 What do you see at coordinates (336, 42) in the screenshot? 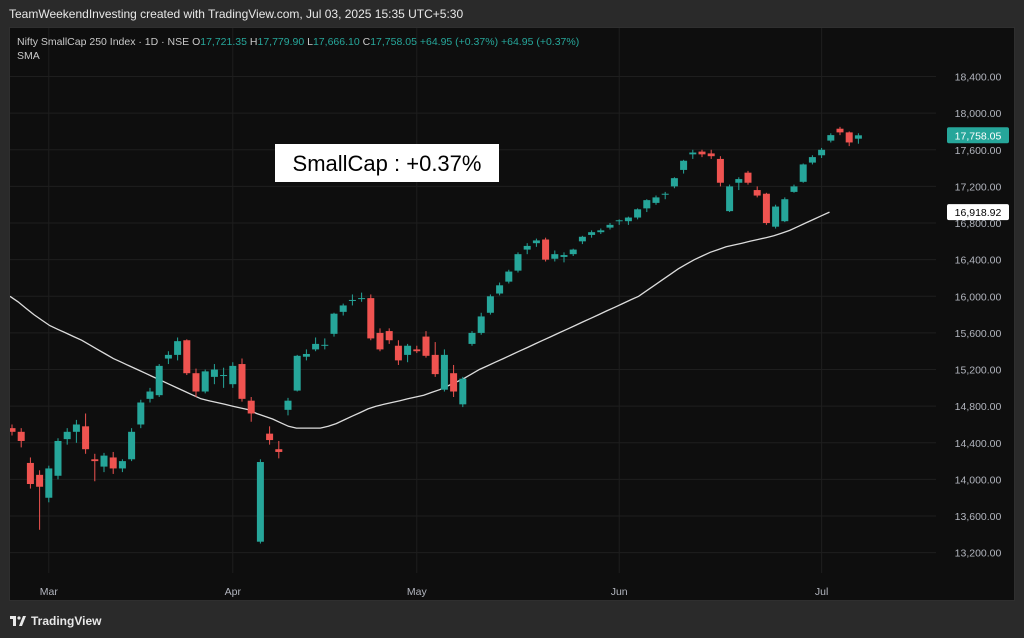
I see `legend-low: 17,666.10` at bounding box center [336, 42].